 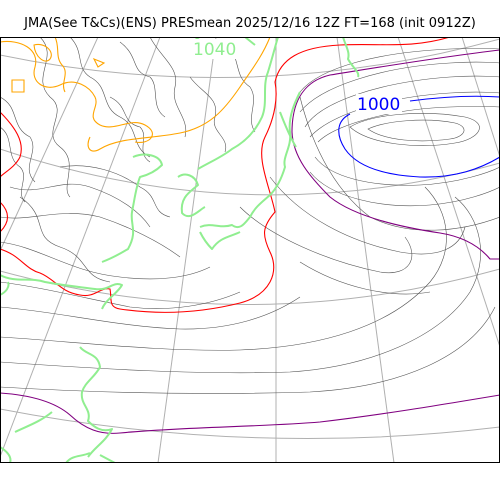 I want to click on isobars-thin-low, so click(x=399, y=139).